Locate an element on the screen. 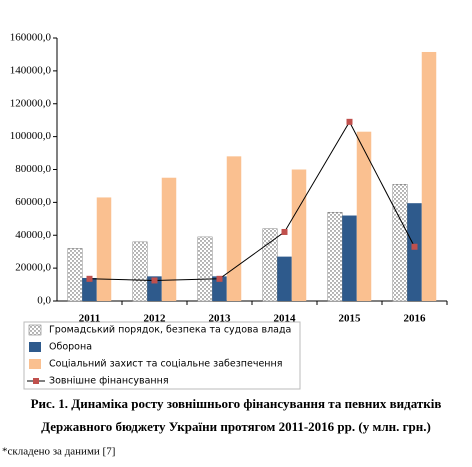 The image size is (472, 467). legend-label: Оборона is located at coordinates (70, 347).